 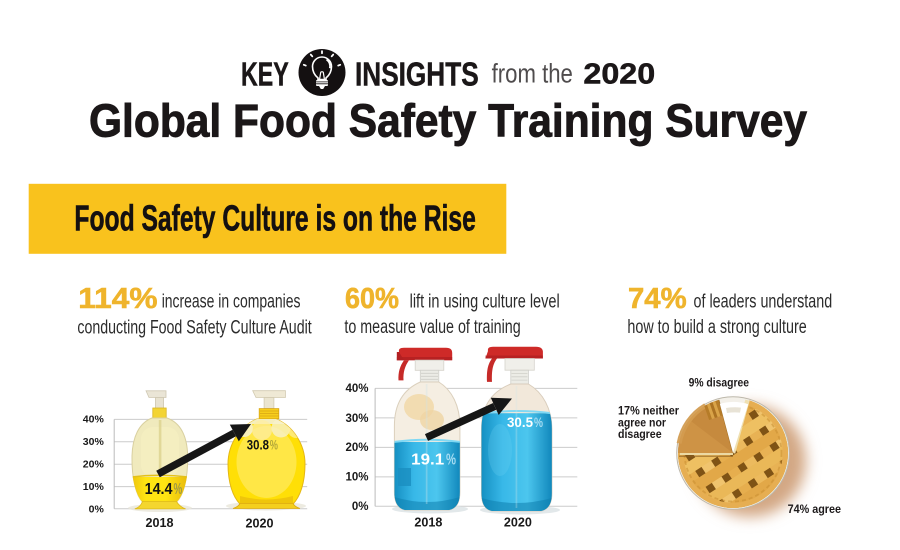 What do you see at coordinates (657, 299) in the screenshot?
I see `svg-text: 74%` at bounding box center [657, 299].